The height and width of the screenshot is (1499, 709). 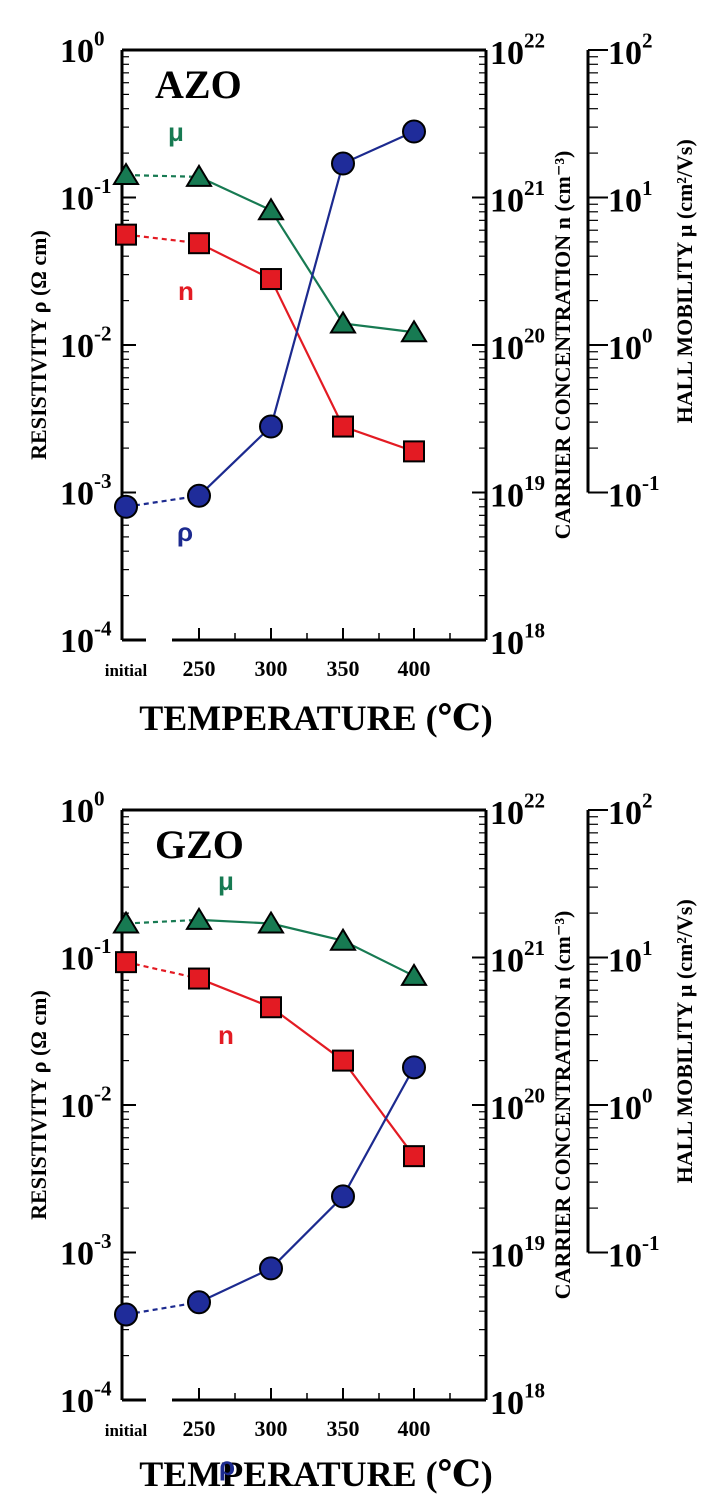 What do you see at coordinates (630, 50) in the screenshot?
I see `right-tick-label: 10²` at bounding box center [630, 50].